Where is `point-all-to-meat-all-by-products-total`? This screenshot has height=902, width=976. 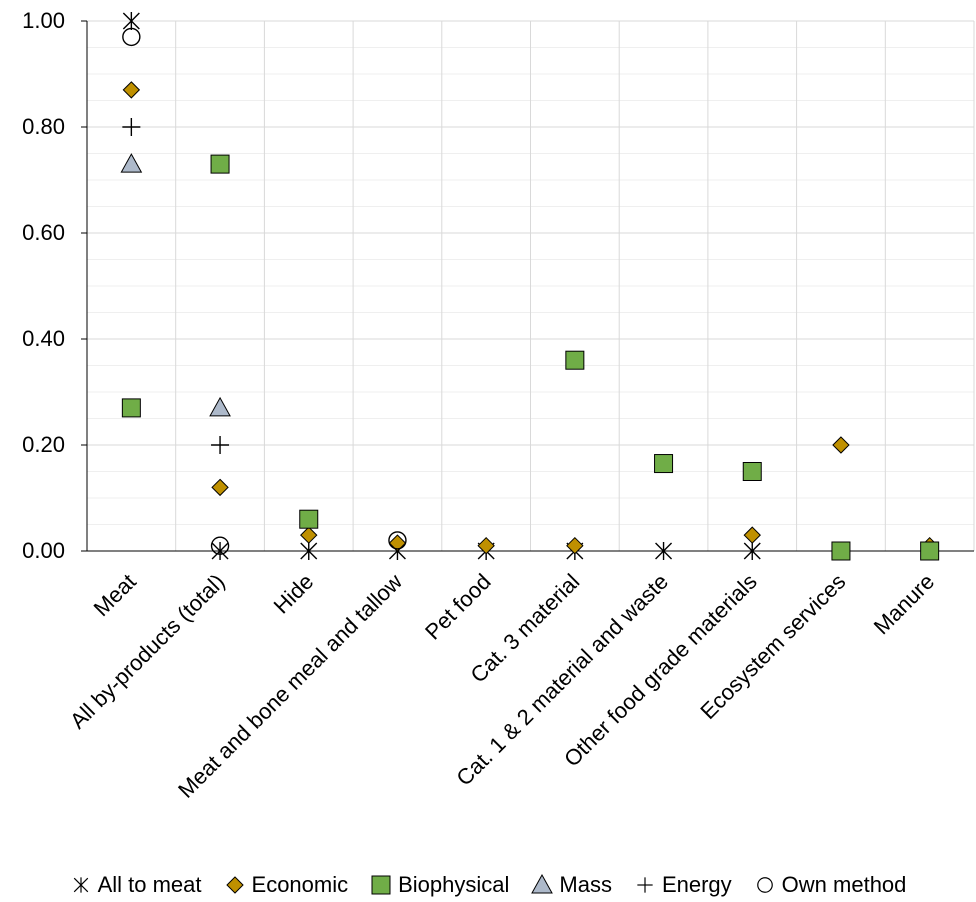
point-all-to-meat-all-by-products-total is located at coordinates (220, 551).